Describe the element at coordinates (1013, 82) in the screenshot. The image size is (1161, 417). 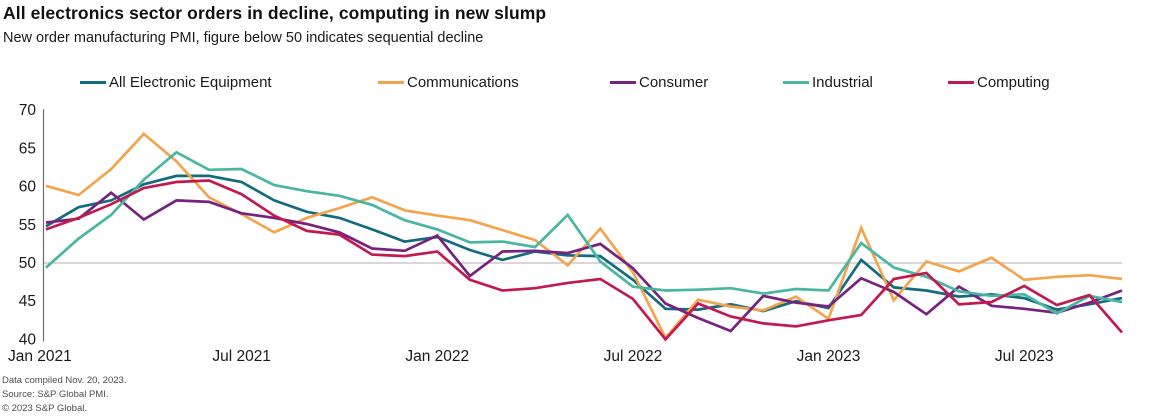
I see `legend-label-computing: Computing` at that location.